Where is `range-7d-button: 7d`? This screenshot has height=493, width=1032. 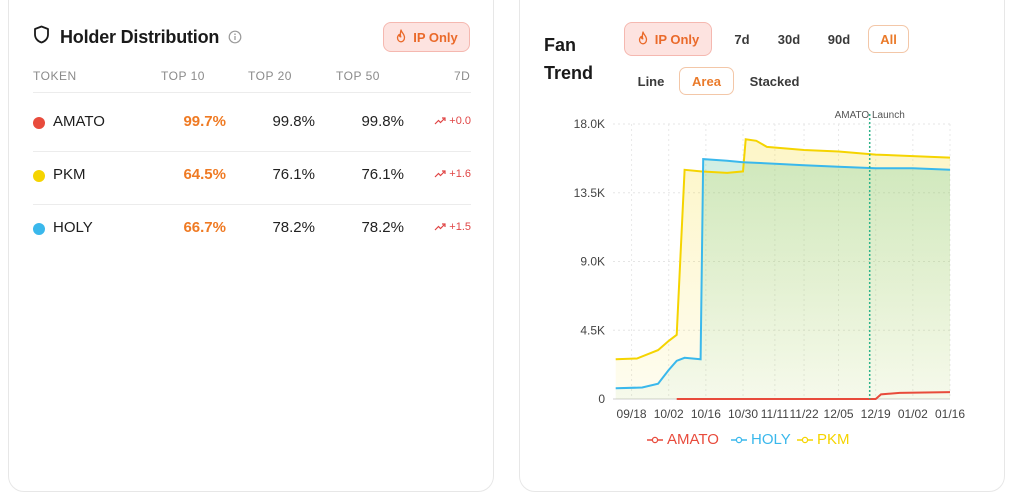 range-7d-button: 7d is located at coordinates (742, 39).